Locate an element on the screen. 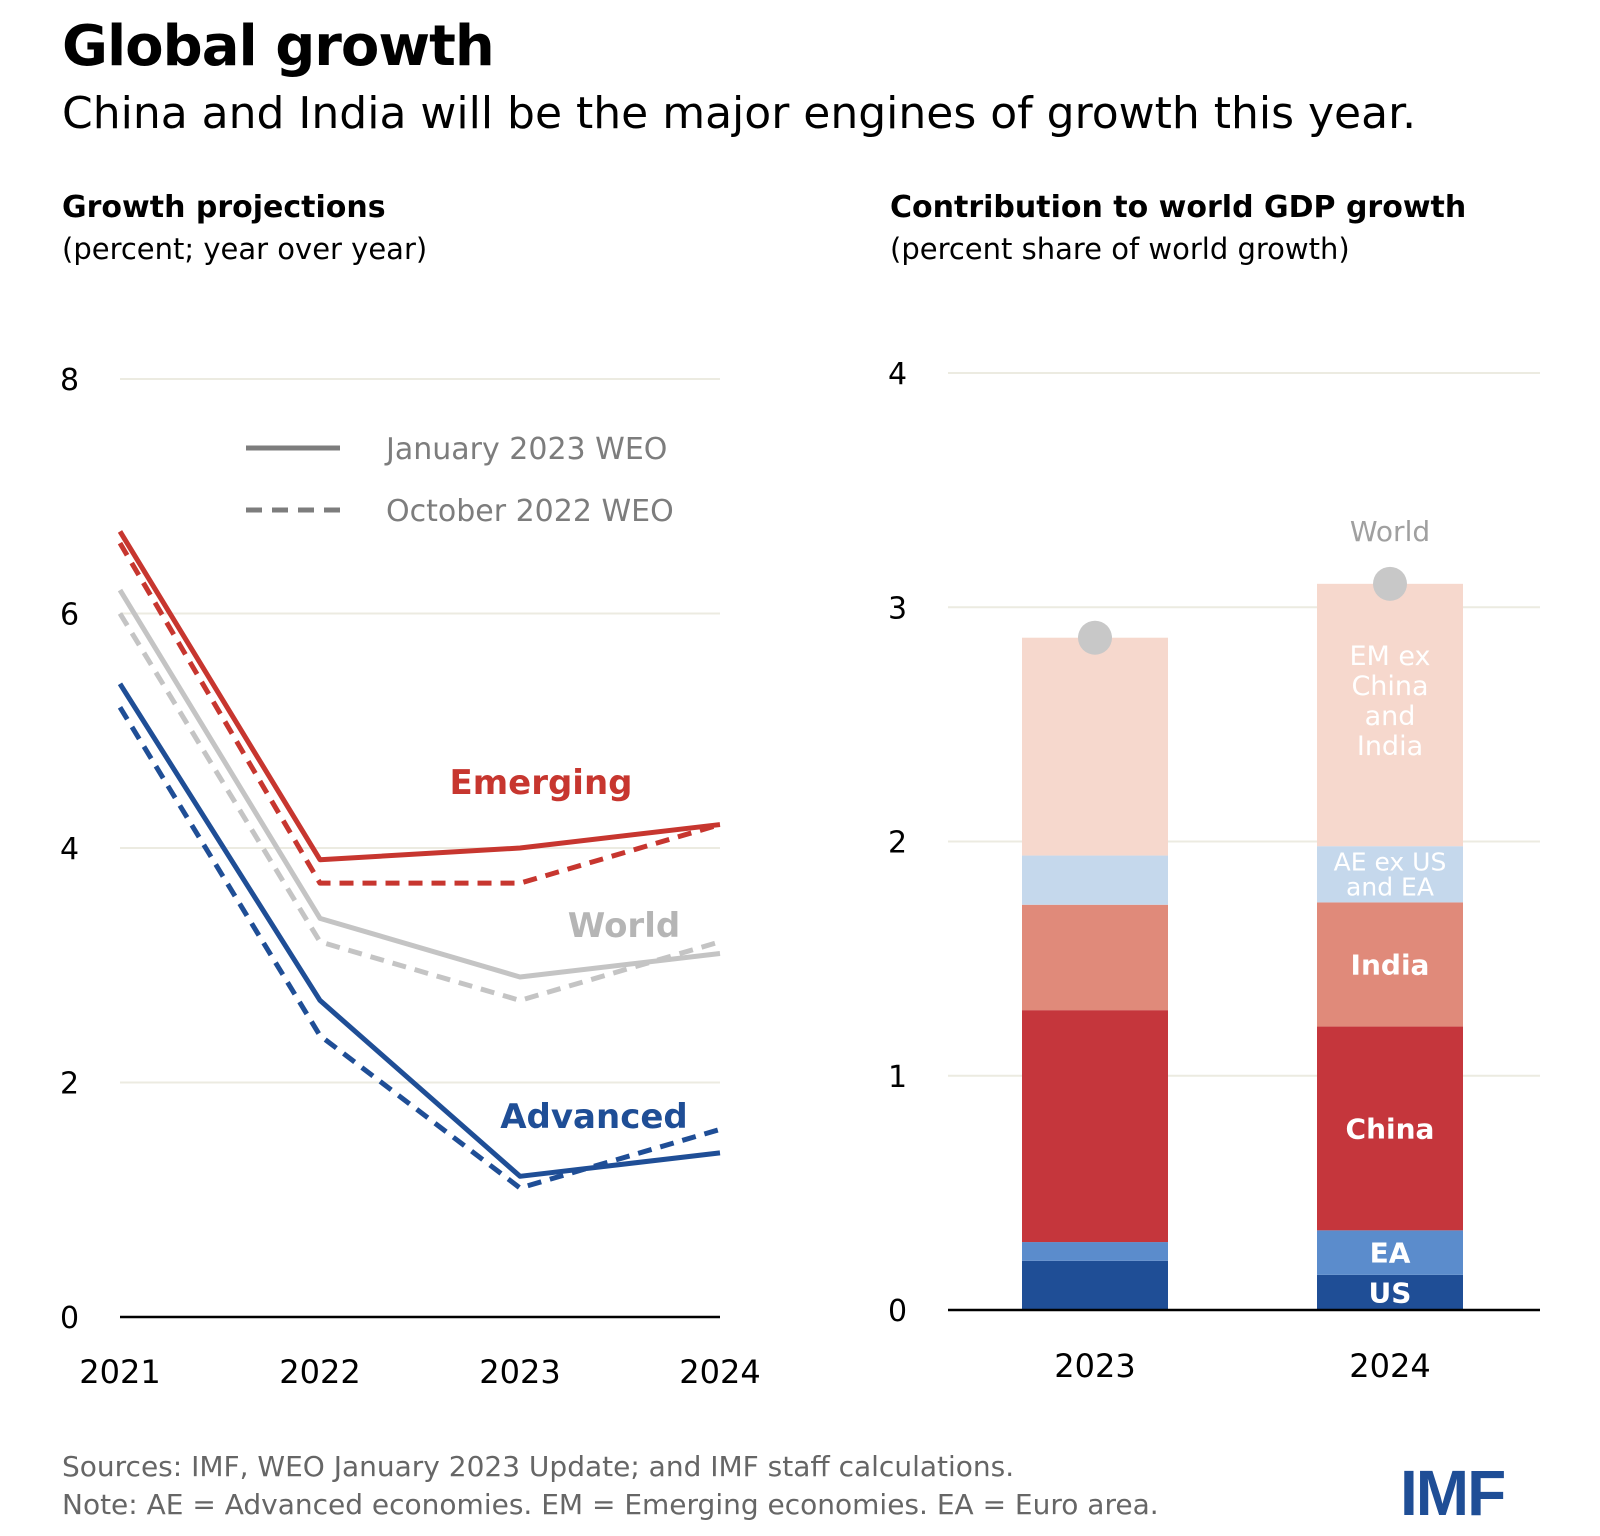  bar-segment-us-2024 is located at coordinates (1390, 1292).